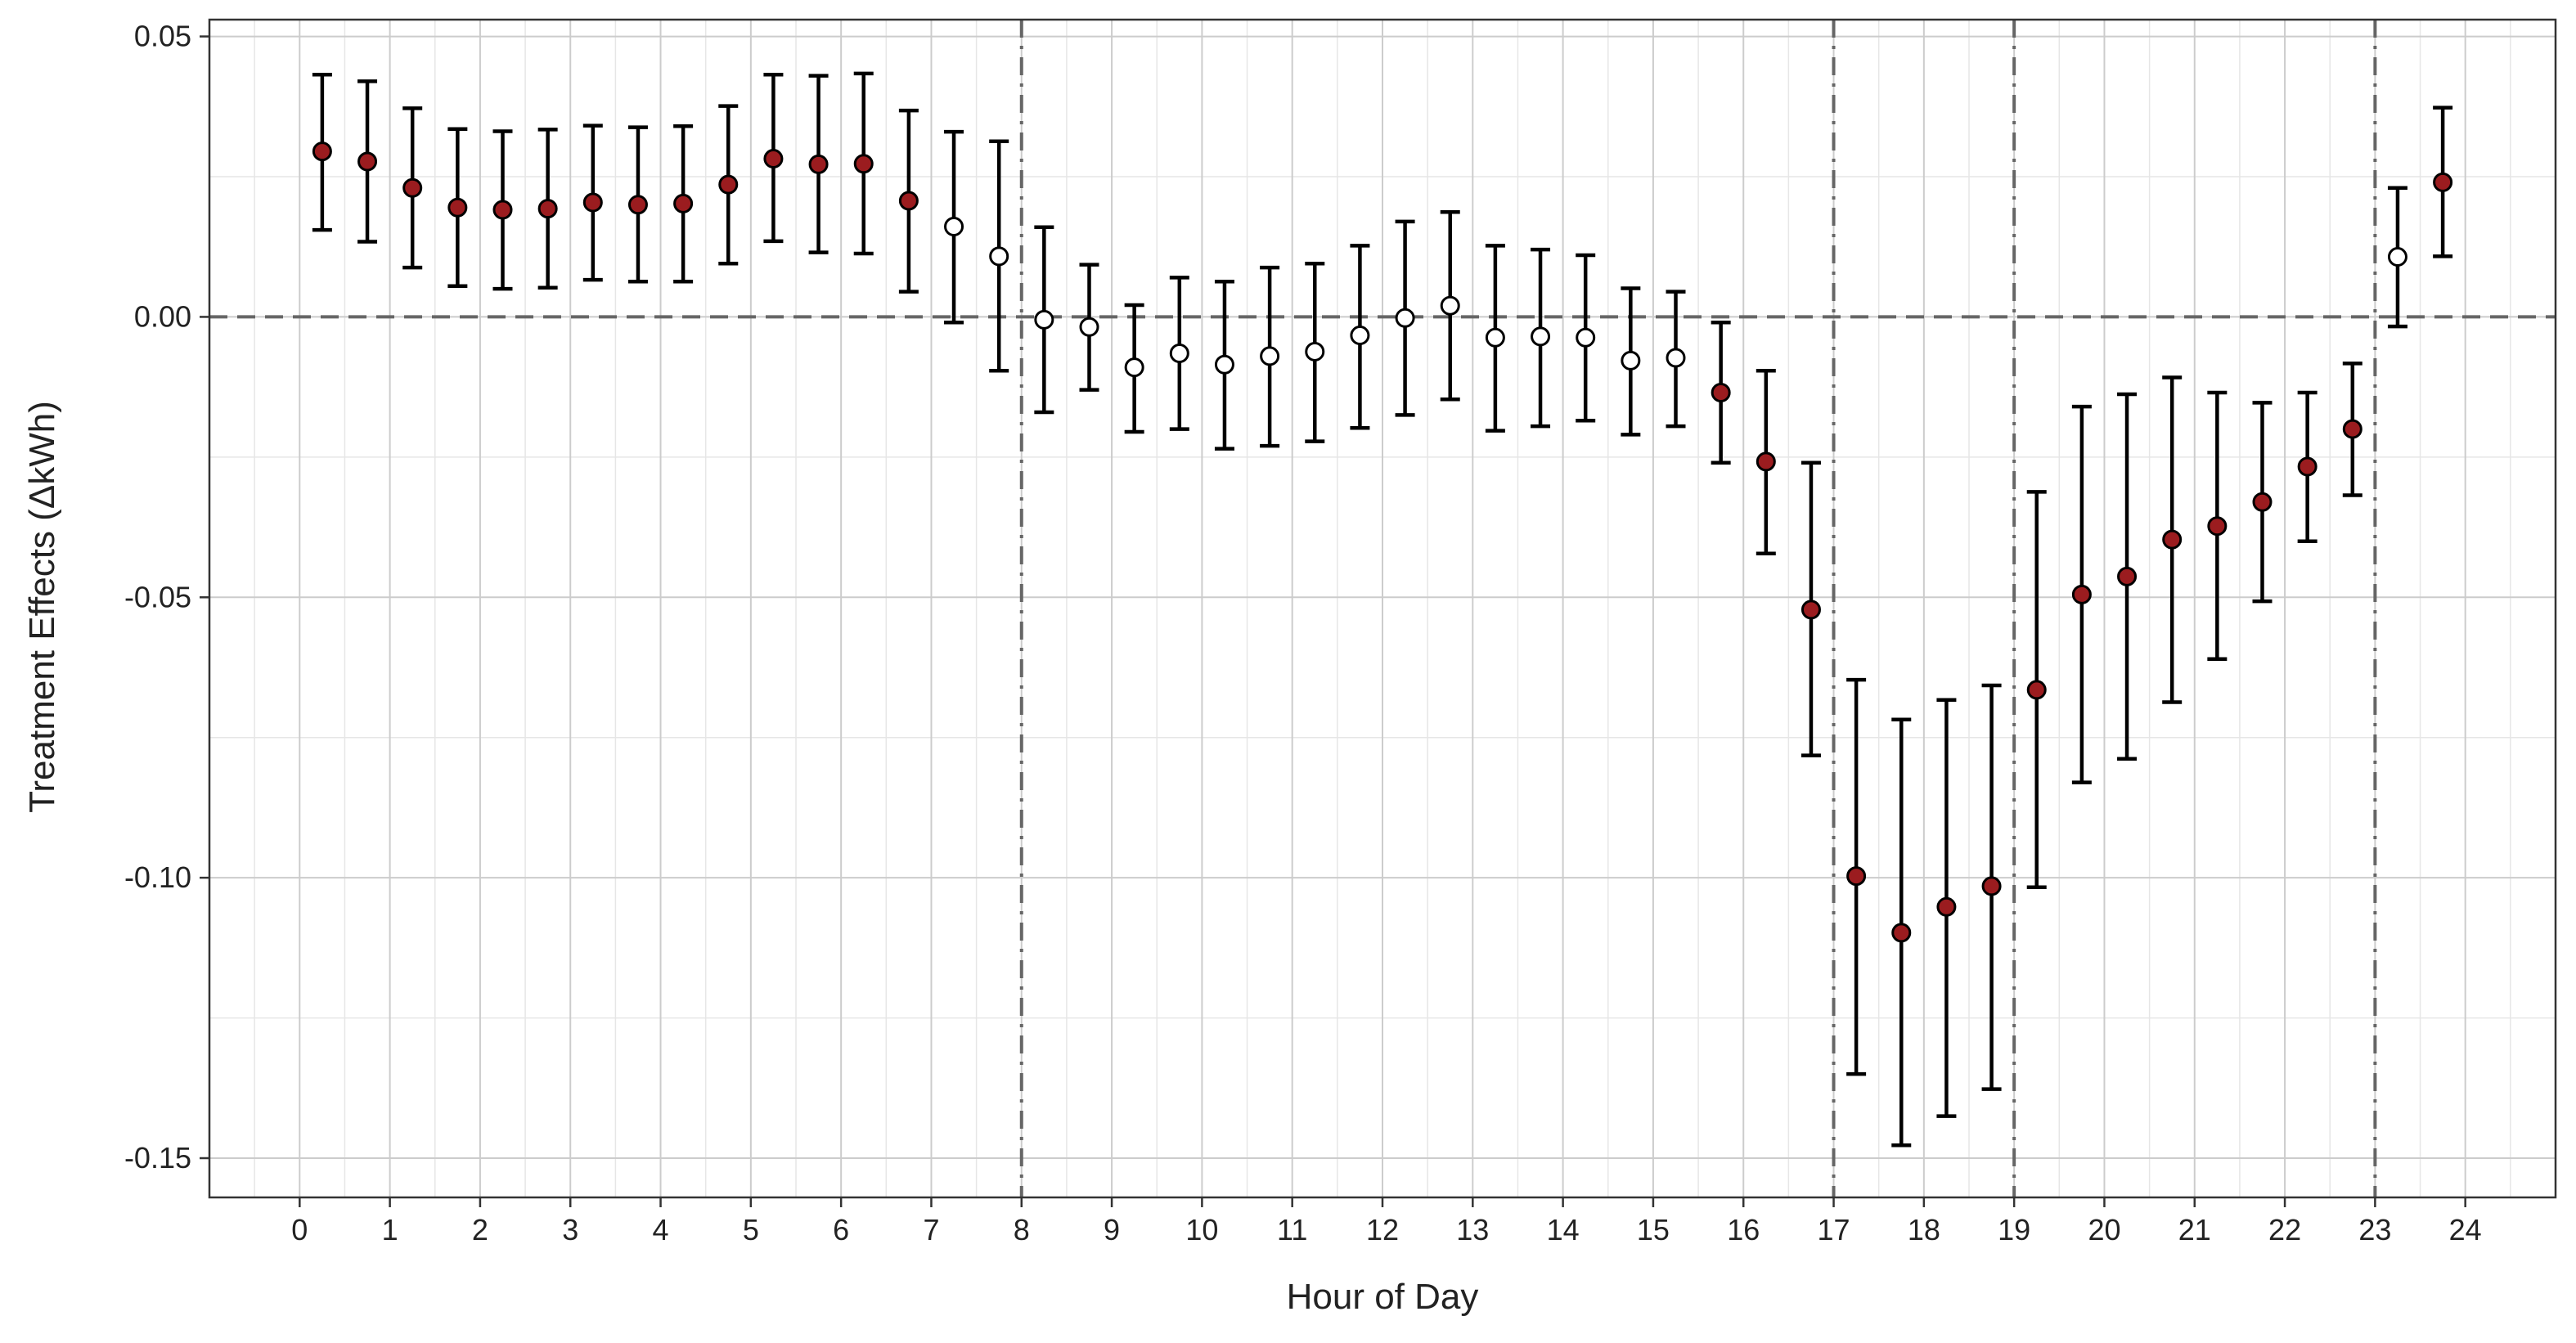 This screenshot has height=1343, width=2576. Describe the element at coordinates (158, 877) in the screenshot. I see `y-tick-label: -0.10` at that location.